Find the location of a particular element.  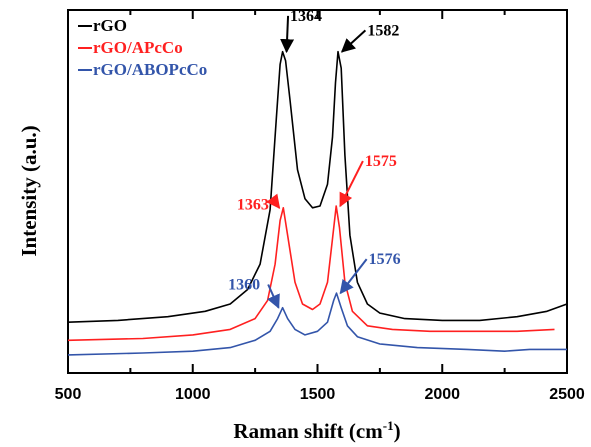

x-tick-label: 1000 is located at coordinates (193, 394).